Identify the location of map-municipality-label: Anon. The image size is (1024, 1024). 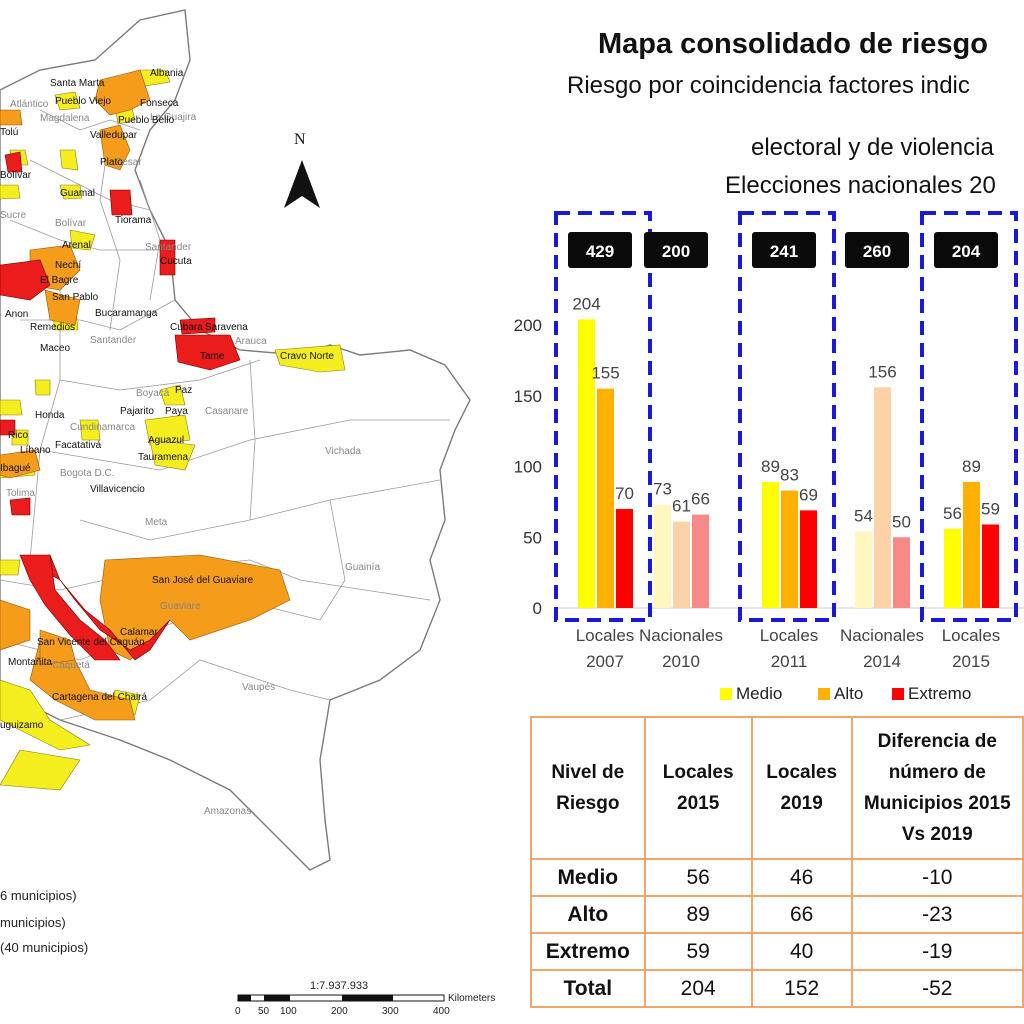
(17, 314).